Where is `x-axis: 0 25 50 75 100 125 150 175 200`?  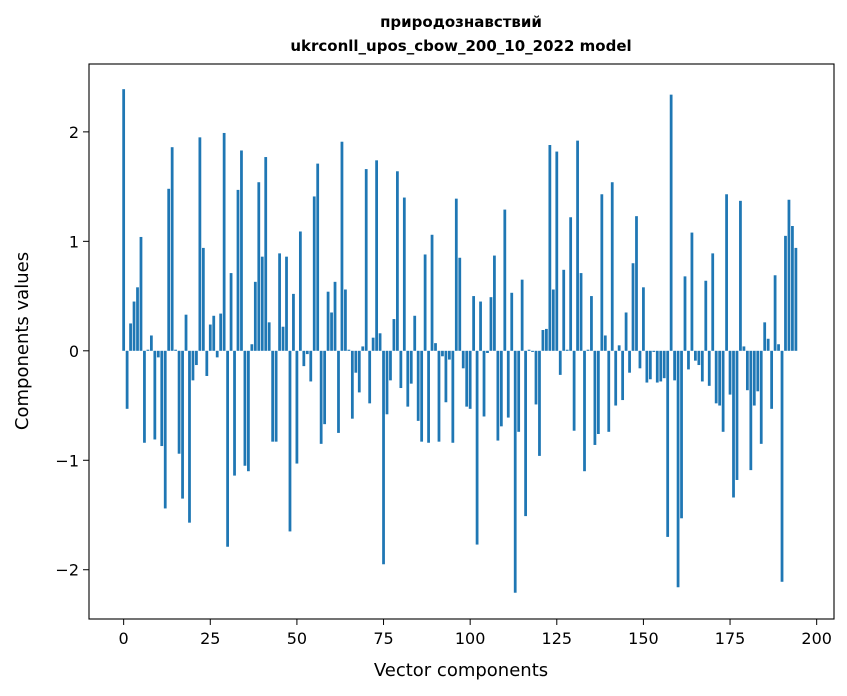 x-axis: 0 25 50 75 100 125 150 175 200 is located at coordinates (475, 633).